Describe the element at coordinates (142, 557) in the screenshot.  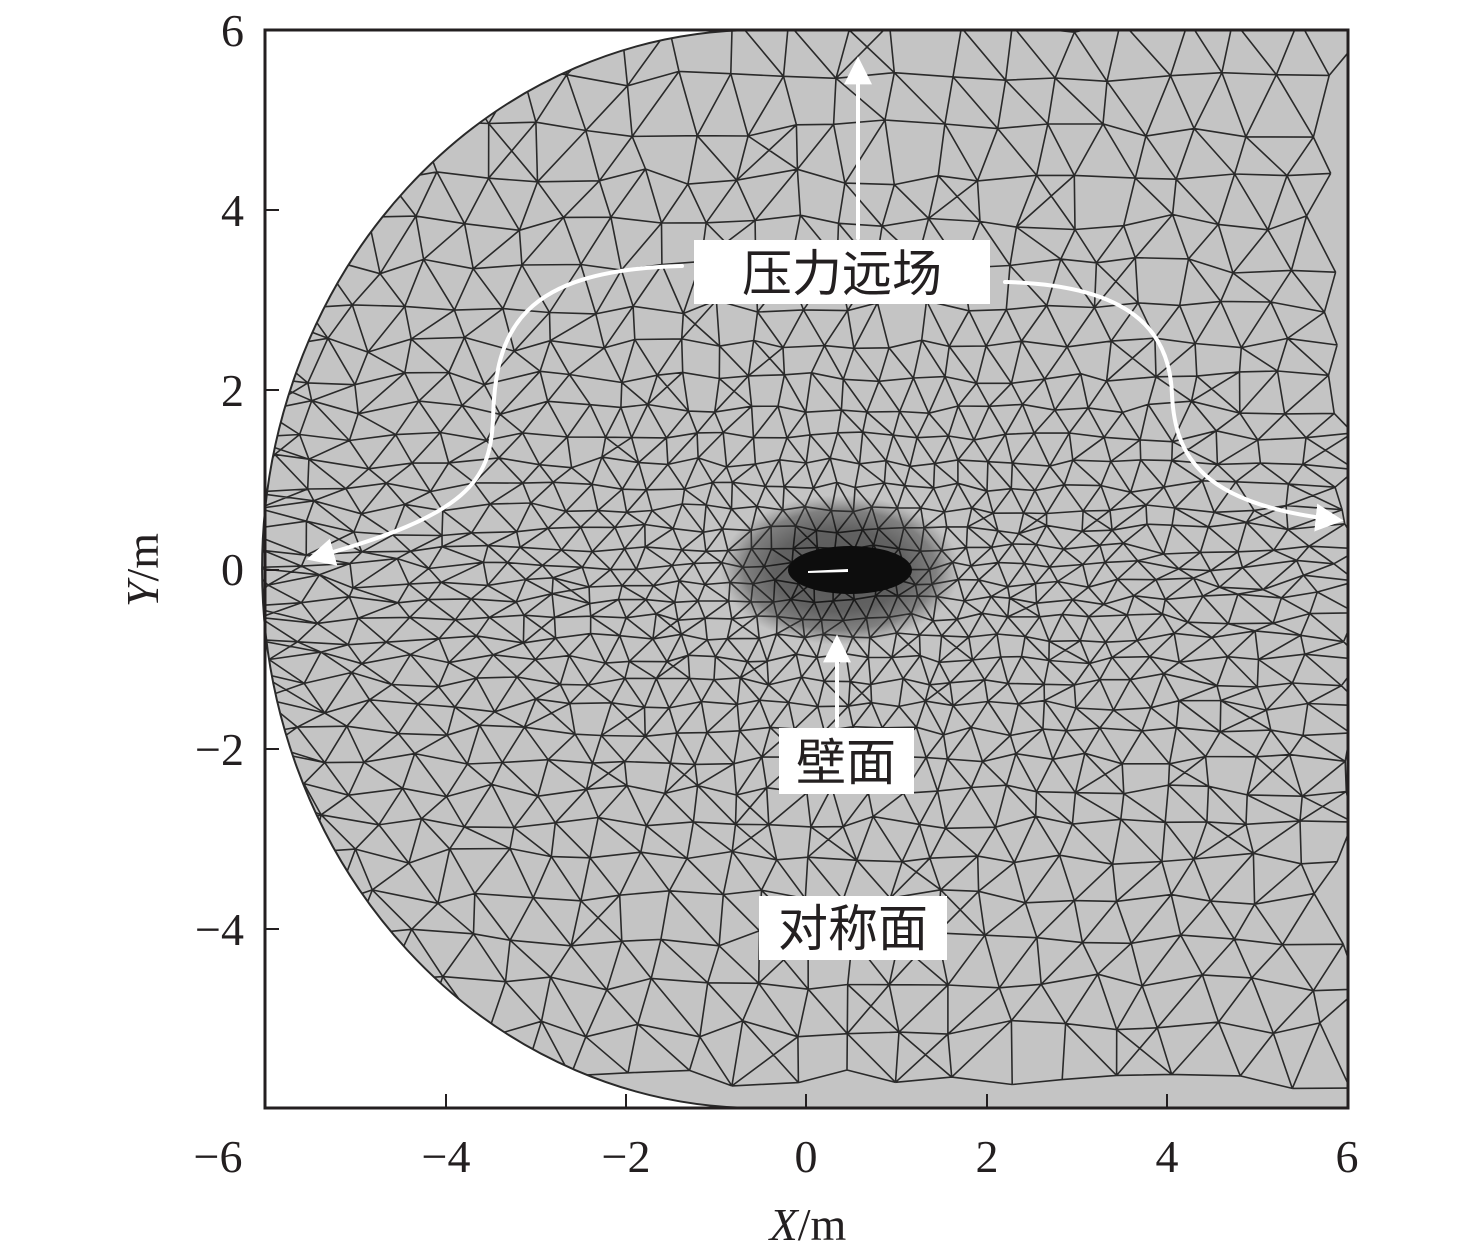
I see `y-axis-unit: /m` at that location.